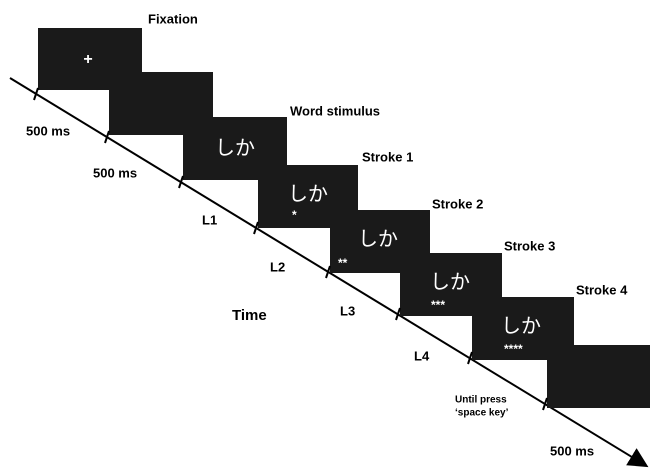  I want to click on stroke-marks: **, so click(343, 263).